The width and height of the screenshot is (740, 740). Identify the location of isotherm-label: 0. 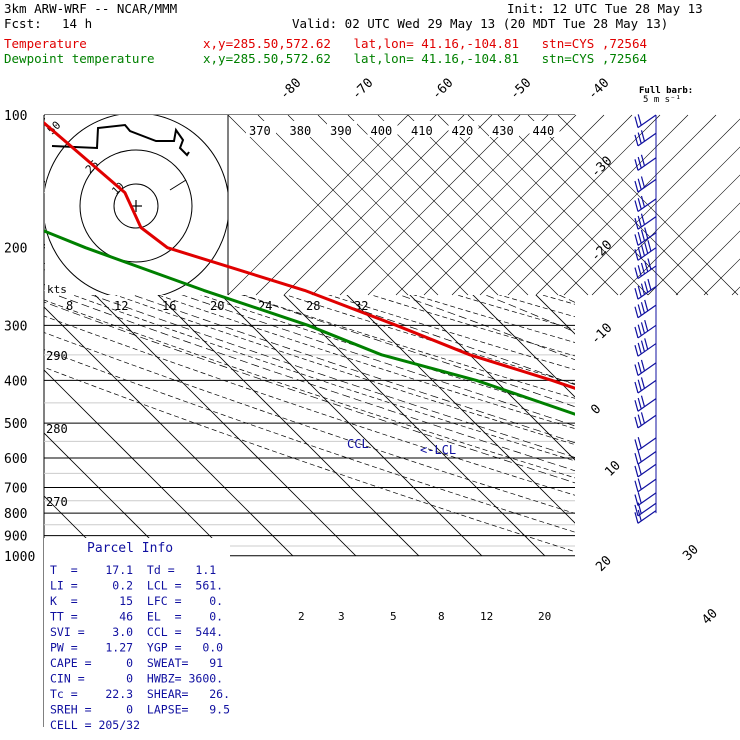
(596, 410).